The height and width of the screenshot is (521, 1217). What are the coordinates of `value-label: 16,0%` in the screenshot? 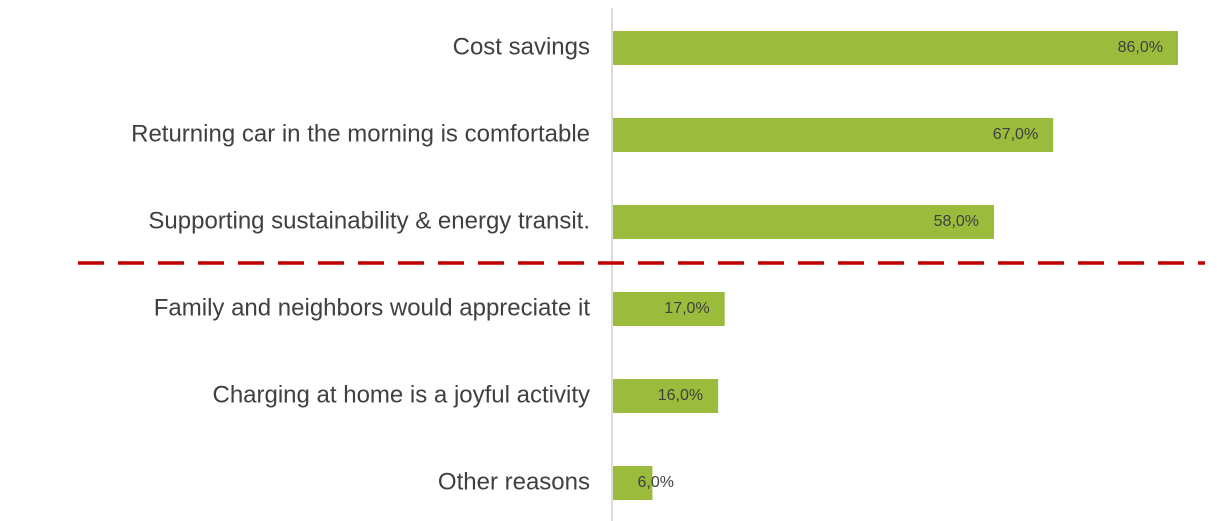 It's located at (680, 395).